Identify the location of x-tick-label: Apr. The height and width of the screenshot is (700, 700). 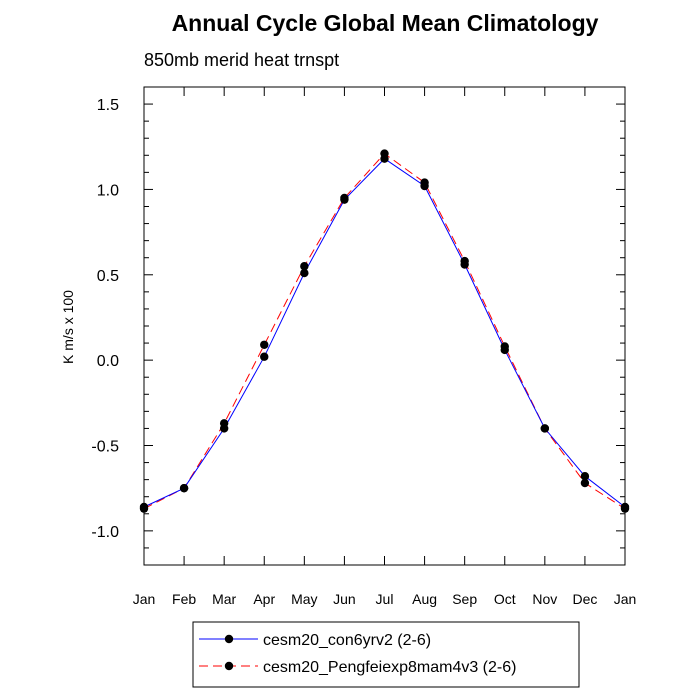
(264, 599).